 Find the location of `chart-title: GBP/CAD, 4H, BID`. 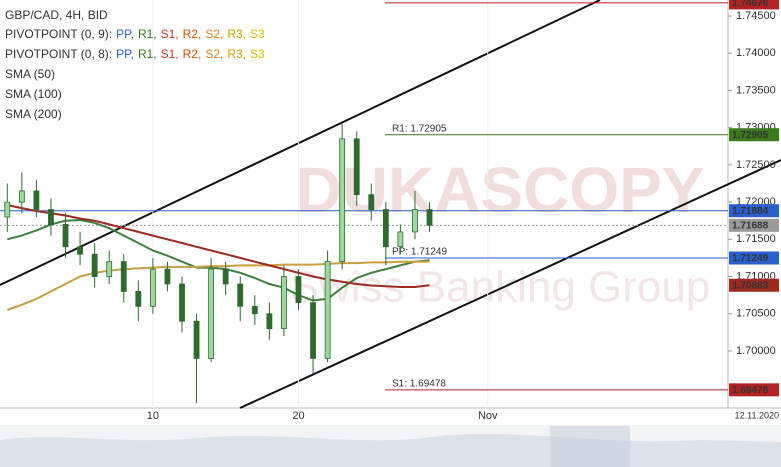

chart-title: GBP/CAD, 4H, BID is located at coordinates (56, 15).